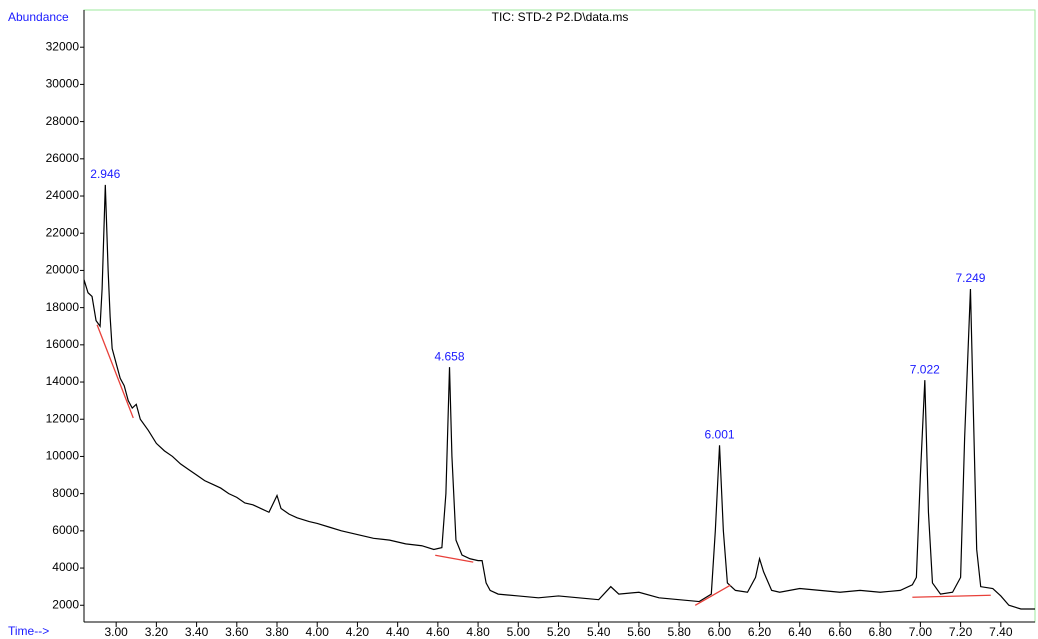  I want to click on y-tick-label: 20000, so click(63, 270).